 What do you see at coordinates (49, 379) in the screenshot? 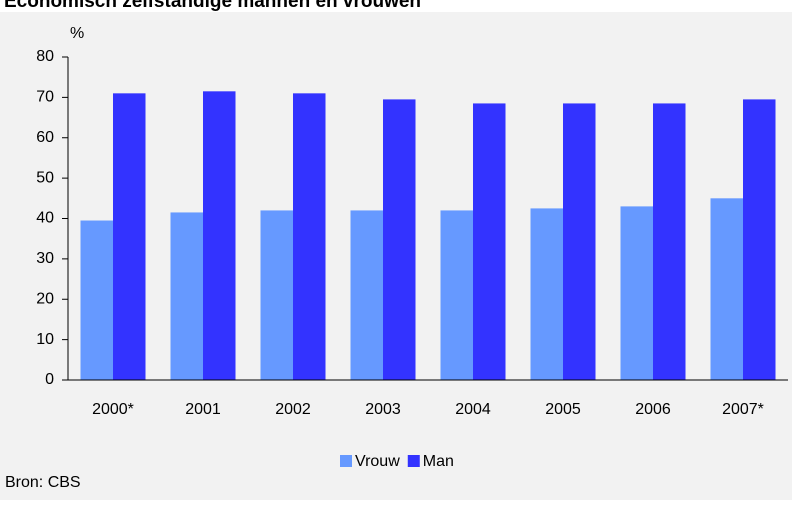
I see `y-tick-label: 0` at bounding box center [49, 379].